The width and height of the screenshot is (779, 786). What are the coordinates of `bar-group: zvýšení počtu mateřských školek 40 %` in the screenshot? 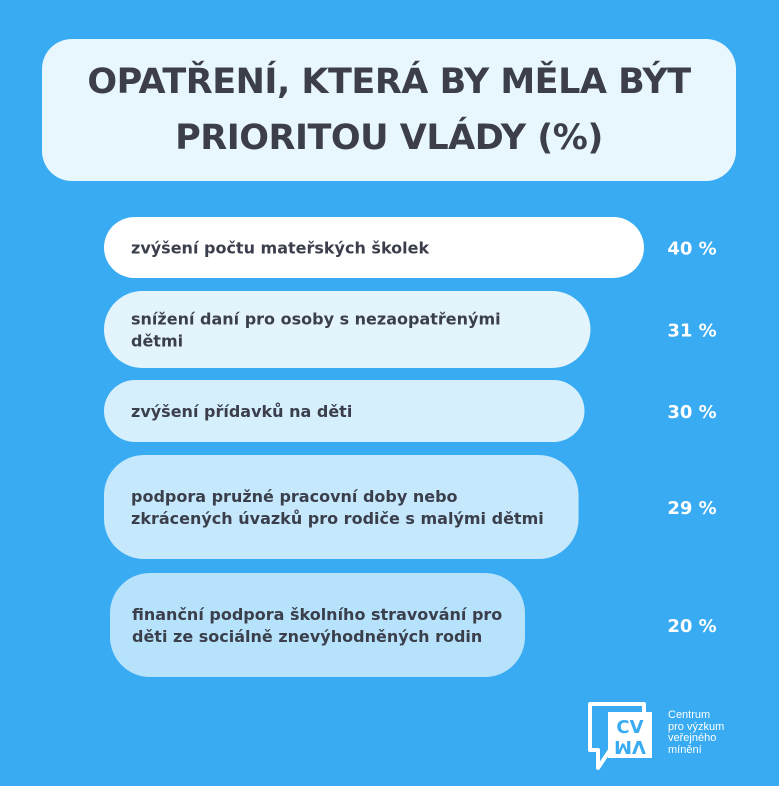 It's located at (410, 247).